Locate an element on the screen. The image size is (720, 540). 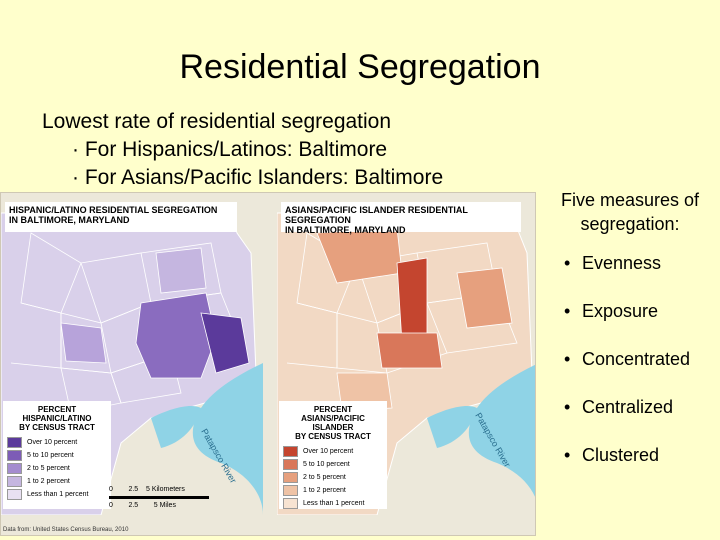
map-scale: 0 2.5 5 Kilometers 0 2.5 5 Miles is located at coordinates (159, 497).